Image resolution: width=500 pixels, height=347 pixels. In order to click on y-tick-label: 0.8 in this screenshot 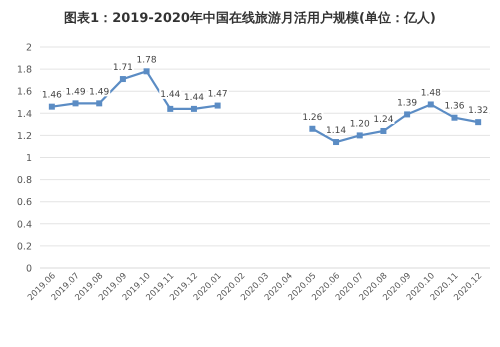, I will do `click(24, 180)`.